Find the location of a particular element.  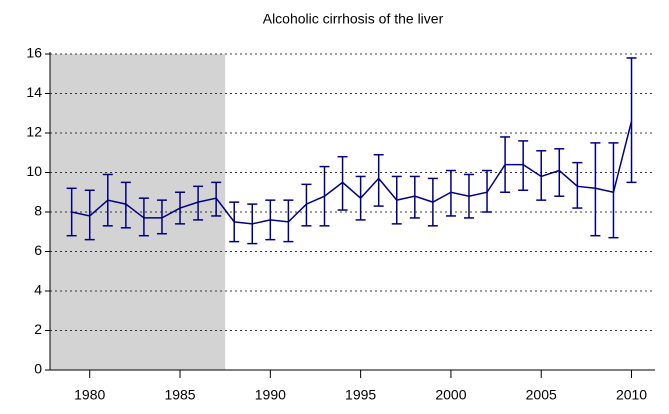

y-tick-label: 10 is located at coordinates (34, 171).